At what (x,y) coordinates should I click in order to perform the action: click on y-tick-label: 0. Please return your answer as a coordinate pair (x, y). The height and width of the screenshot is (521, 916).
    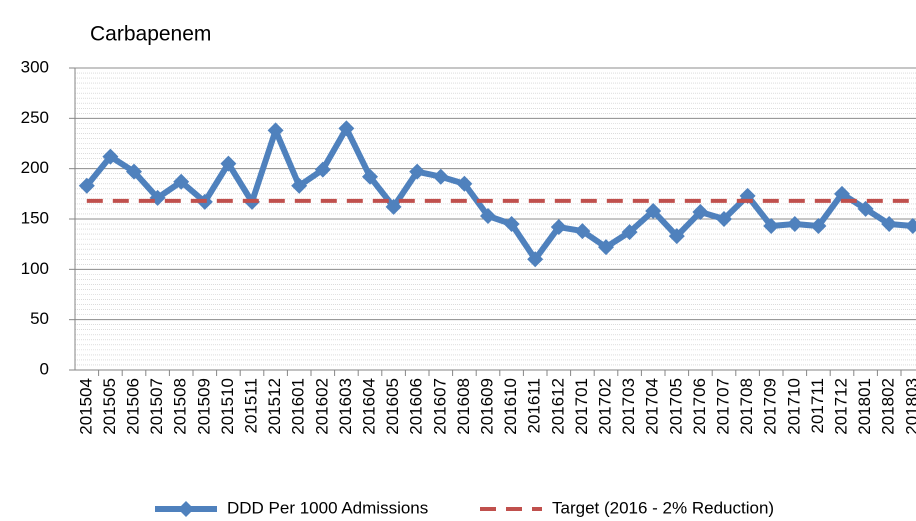
    Looking at the image, I should click on (44, 368).